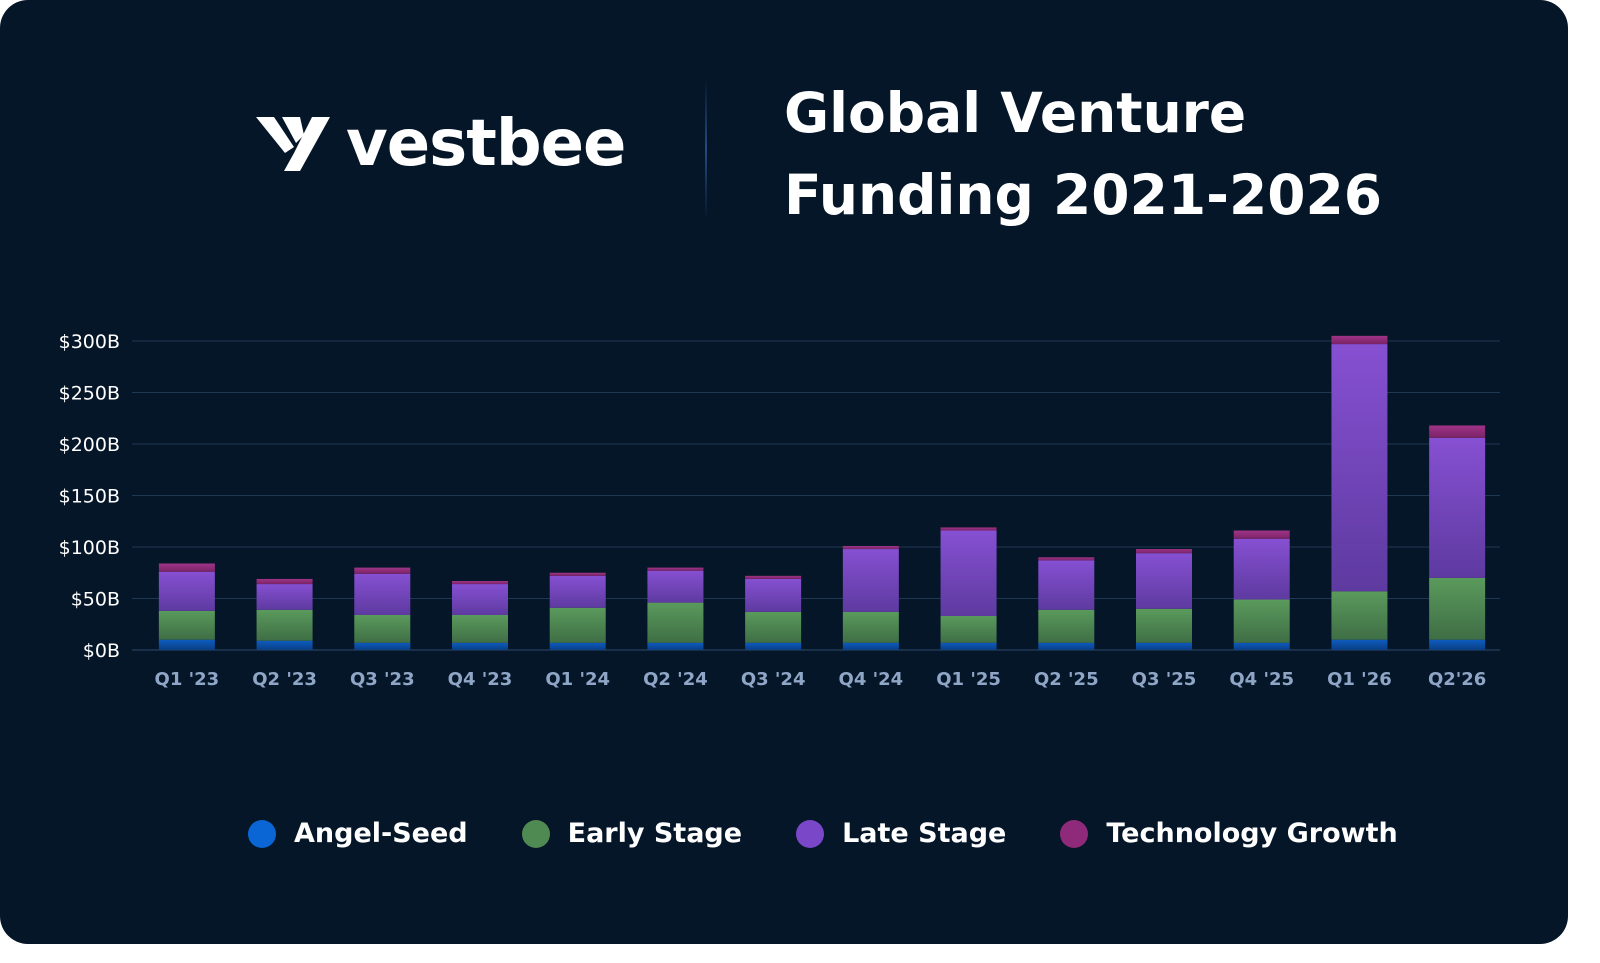 Image resolution: width=1600 pixels, height=963 pixels. What do you see at coordinates (871, 679) in the screenshot?
I see `x-tick-label: Q4 '24` at bounding box center [871, 679].